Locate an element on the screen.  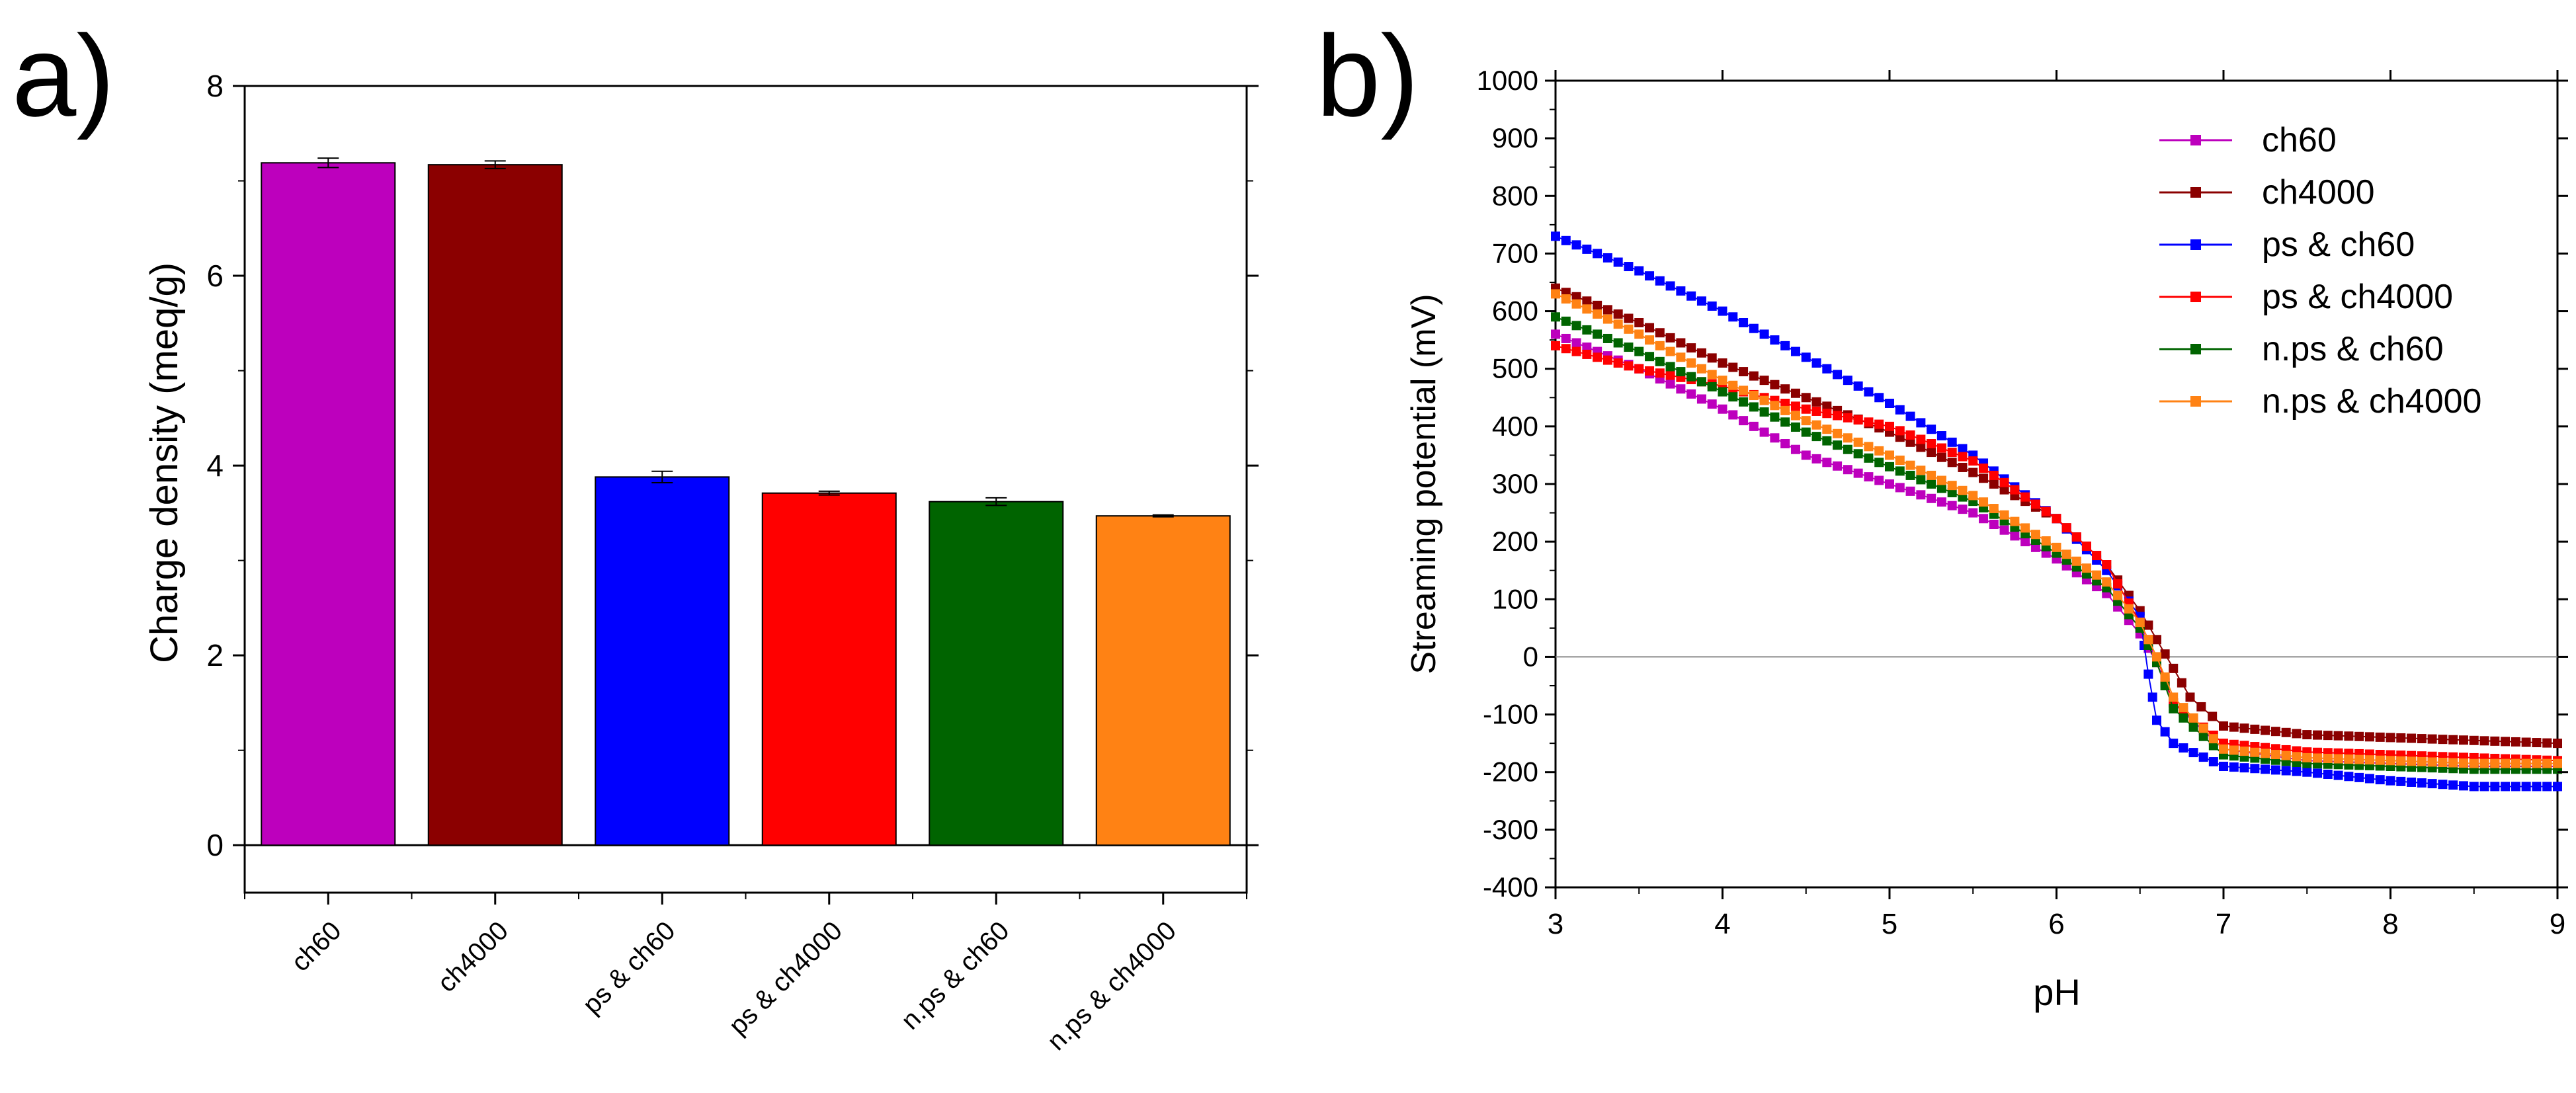
y-tick-label: 300 is located at coordinates (1515, 484).